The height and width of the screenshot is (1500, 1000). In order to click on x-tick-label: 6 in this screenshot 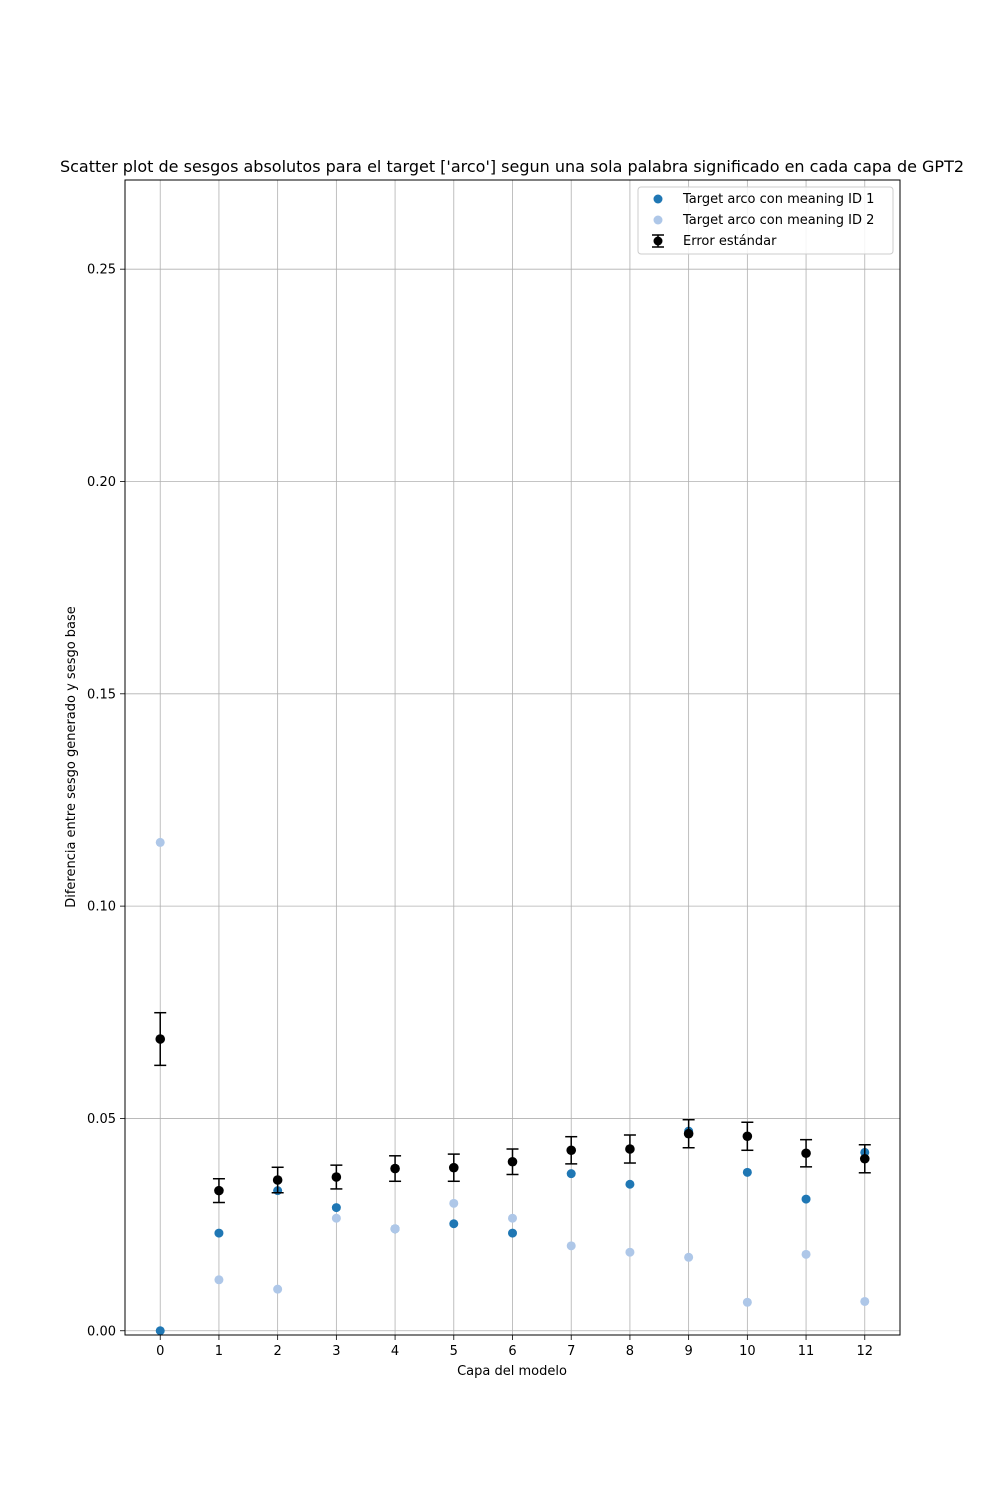, I will do `click(512, 1351)`.